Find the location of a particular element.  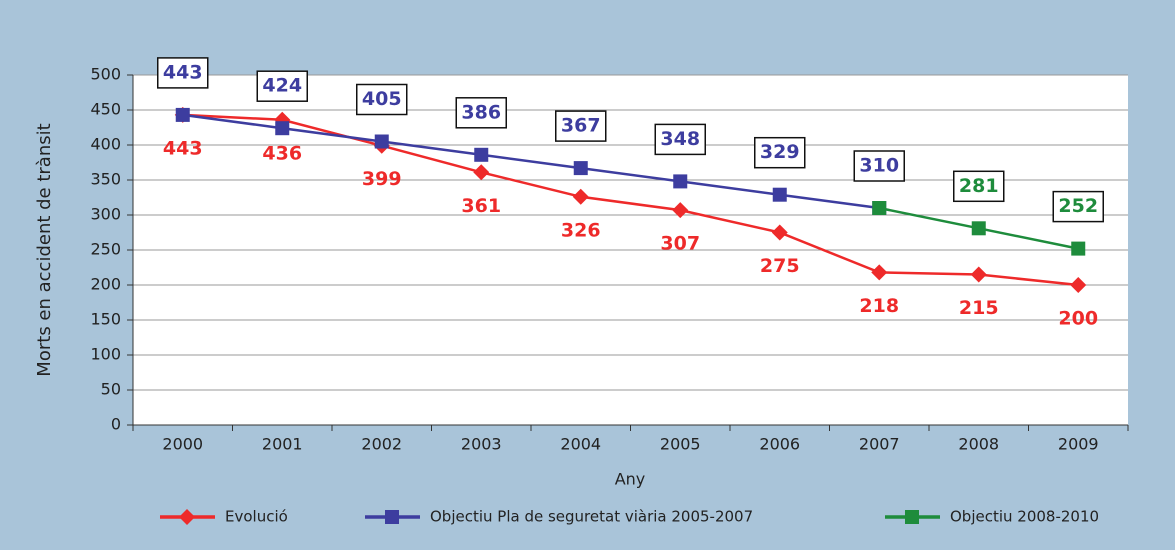

x-tick-label: 2005 is located at coordinates (680, 444).